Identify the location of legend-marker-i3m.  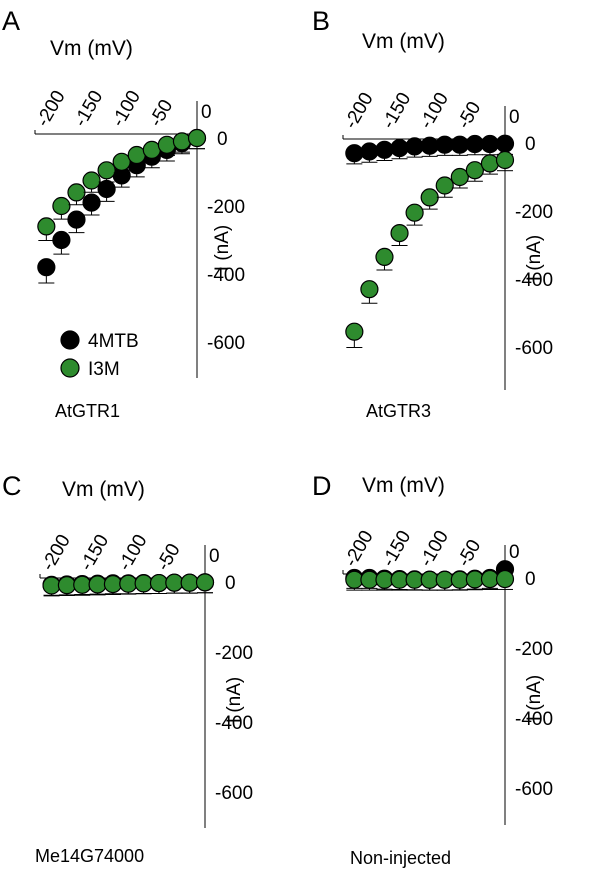
(70, 368).